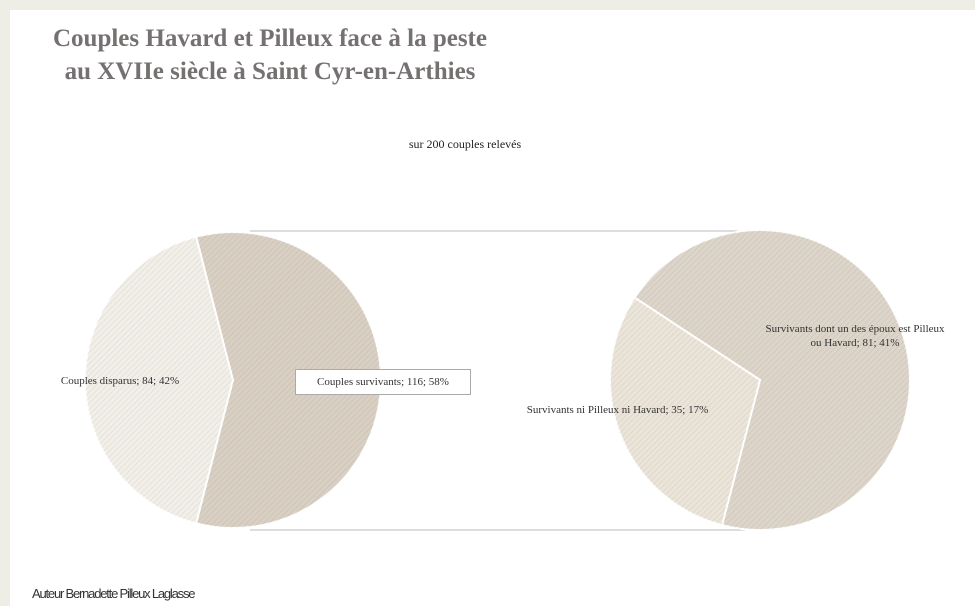  I want to click on chart-subtitle: sur 200 couples relevés, so click(465, 144).